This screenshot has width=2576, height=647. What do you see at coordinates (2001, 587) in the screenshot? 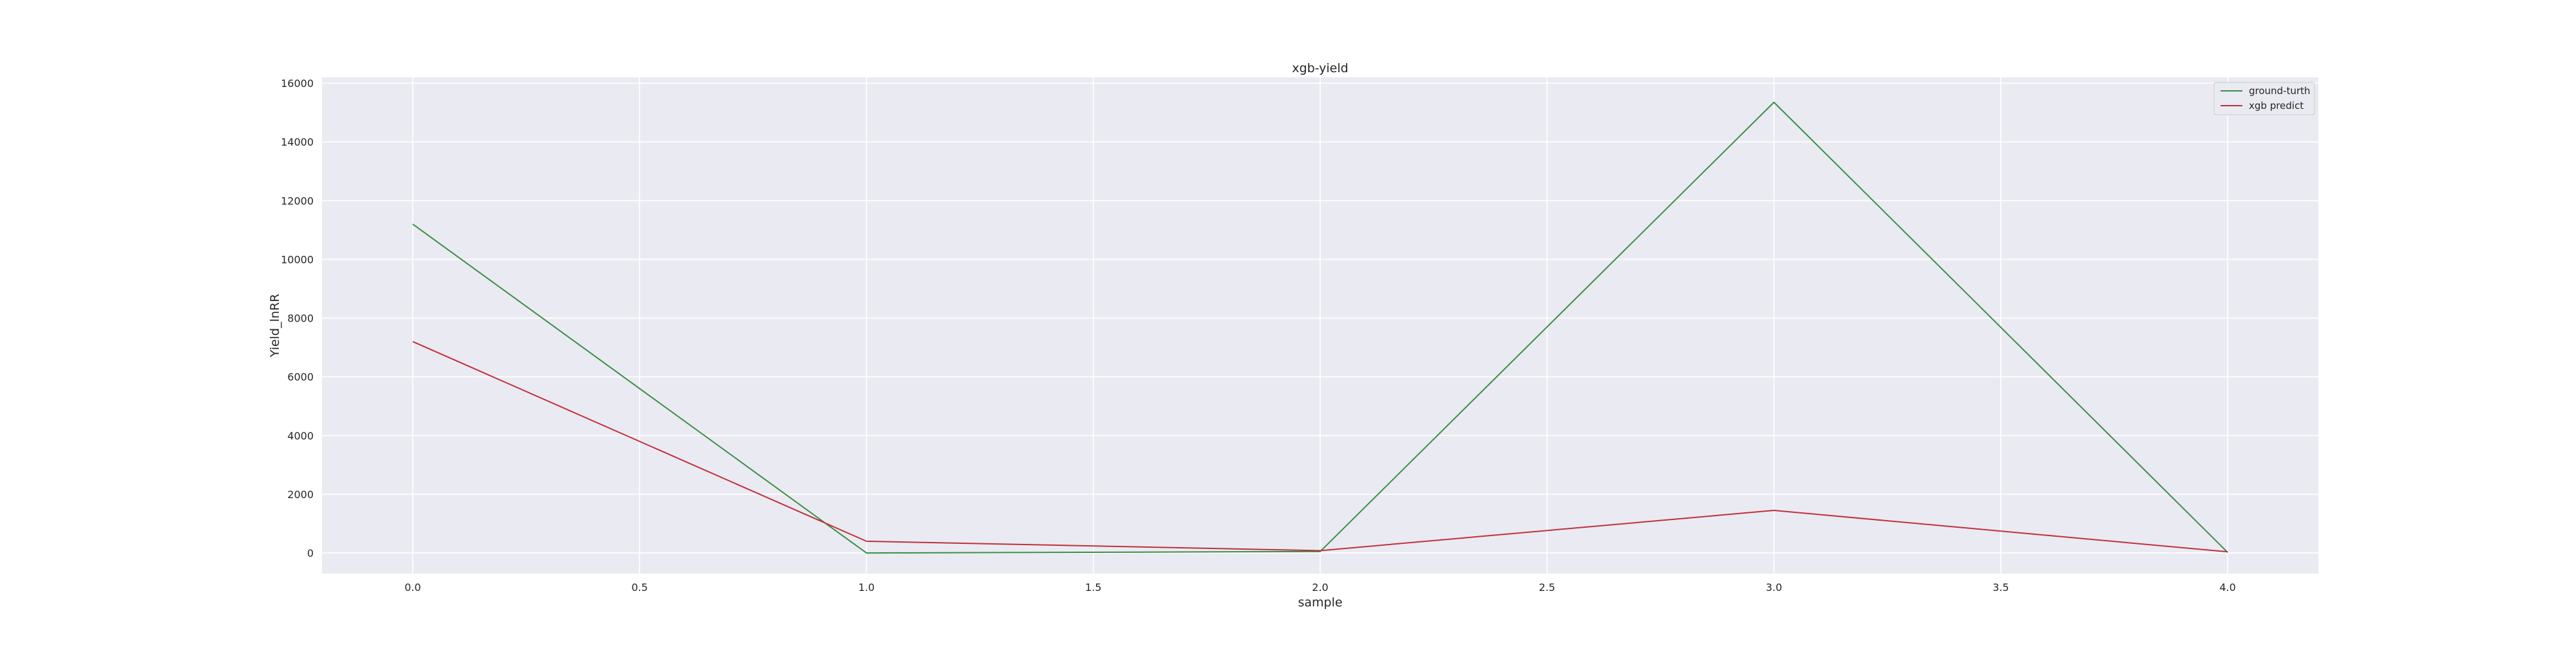
I see `x-tick-label: 3.5` at bounding box center [2001, 587].